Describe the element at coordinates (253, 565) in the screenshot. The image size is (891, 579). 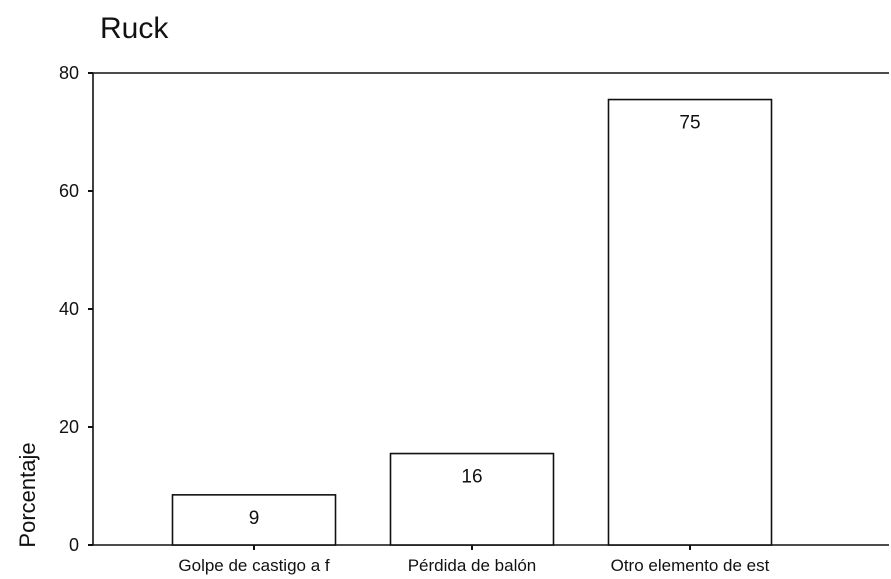
I see `x-tick-label: Golpe de castigo a f` at that location.